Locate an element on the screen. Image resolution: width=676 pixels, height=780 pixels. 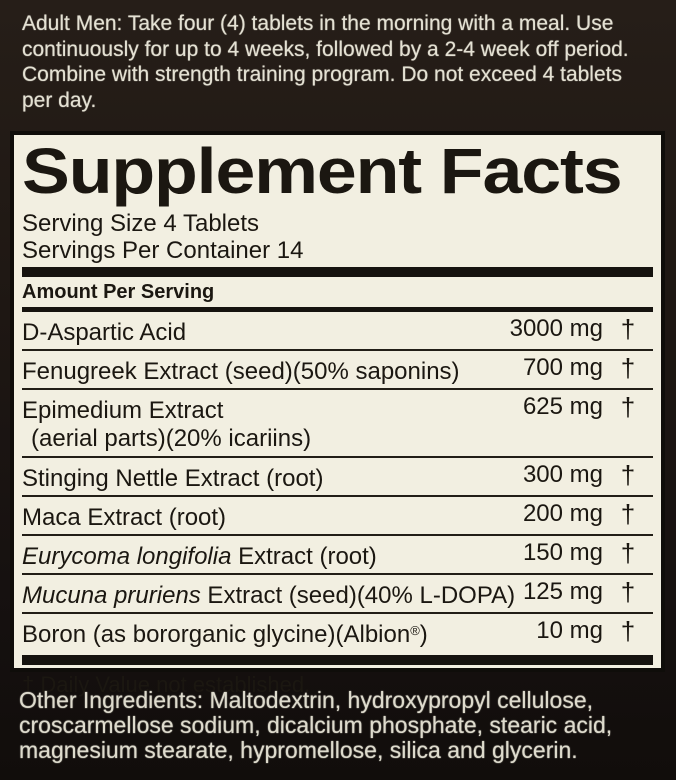
panel-title: Supplement Facts is located at coordinates (322, 171).